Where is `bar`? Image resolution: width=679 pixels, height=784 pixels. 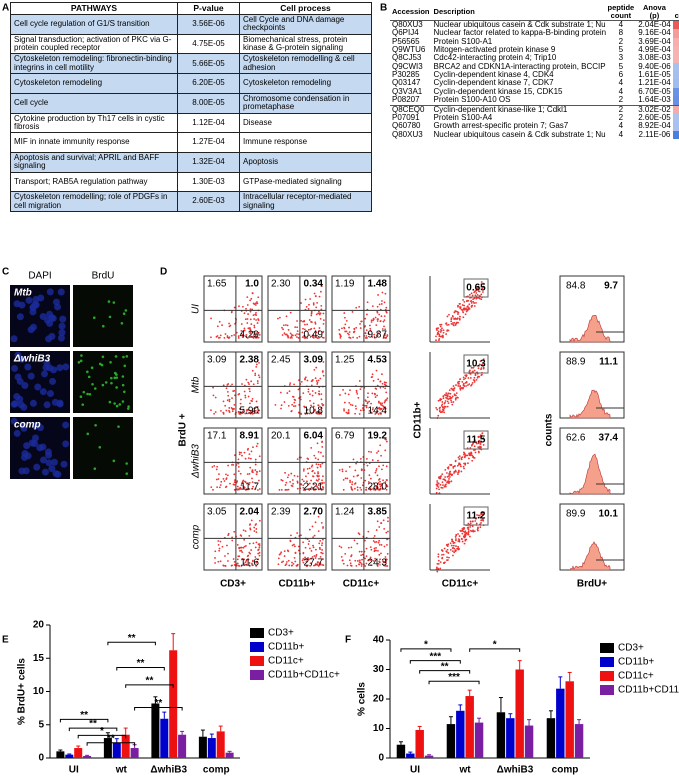
bar is located at coordinates (164, 738).